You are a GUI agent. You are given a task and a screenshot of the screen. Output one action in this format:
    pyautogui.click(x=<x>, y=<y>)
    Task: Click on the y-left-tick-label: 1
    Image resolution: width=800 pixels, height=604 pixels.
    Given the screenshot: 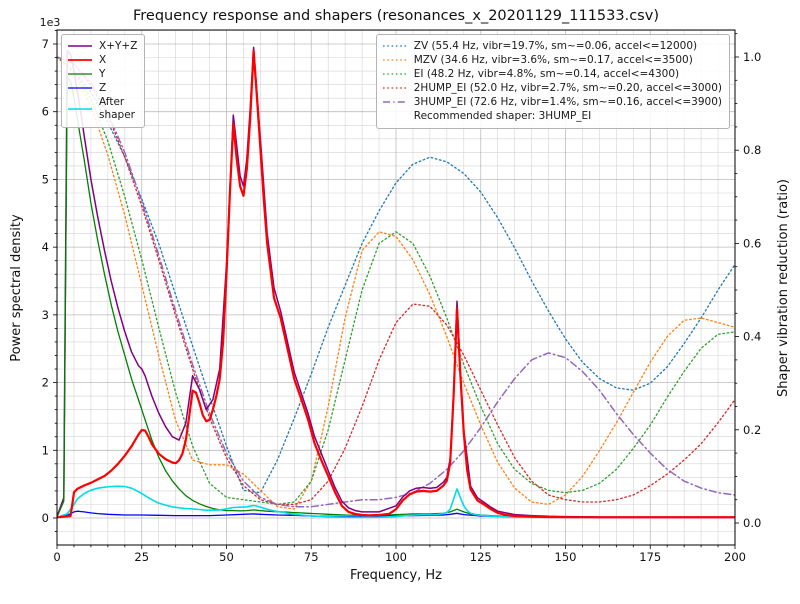 What is the action you would take?
    pyautogui.click(x=45, y=450)
    